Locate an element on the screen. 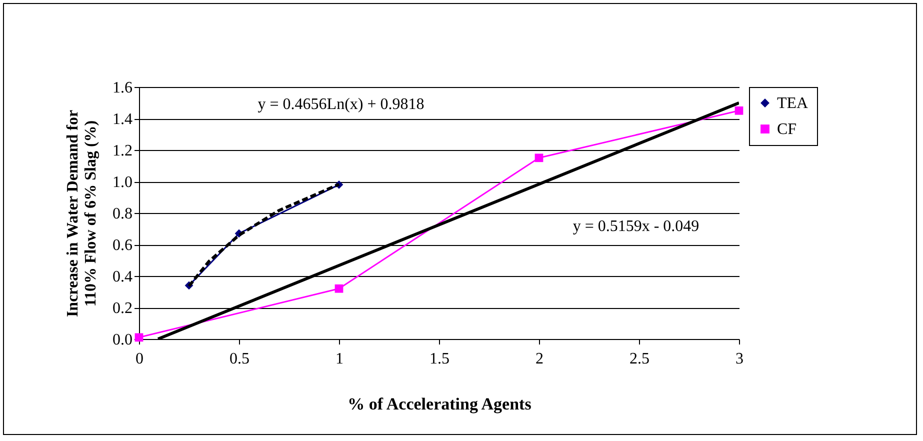  y-tick-label: 0.8 is located at coordinates (122, 214).